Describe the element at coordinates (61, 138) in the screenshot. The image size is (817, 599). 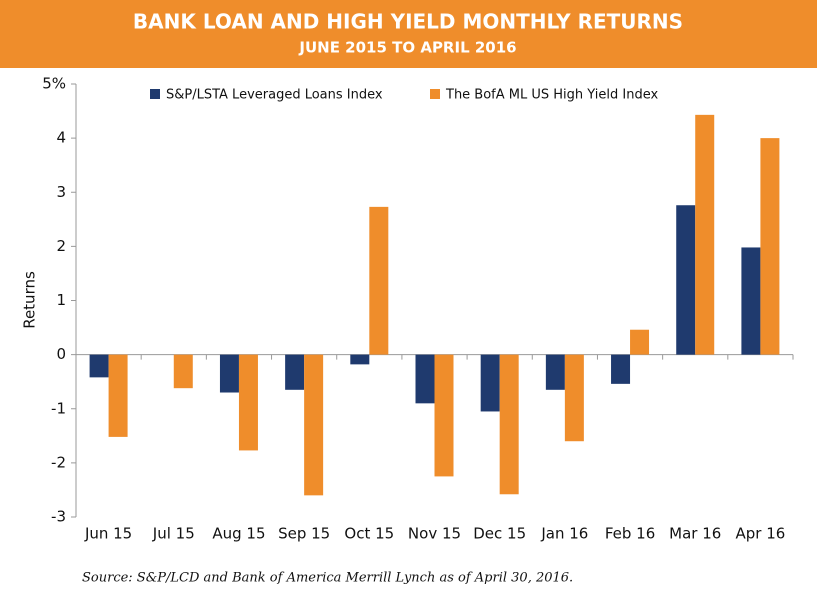
I see `y-tick-label: 4` at that location.